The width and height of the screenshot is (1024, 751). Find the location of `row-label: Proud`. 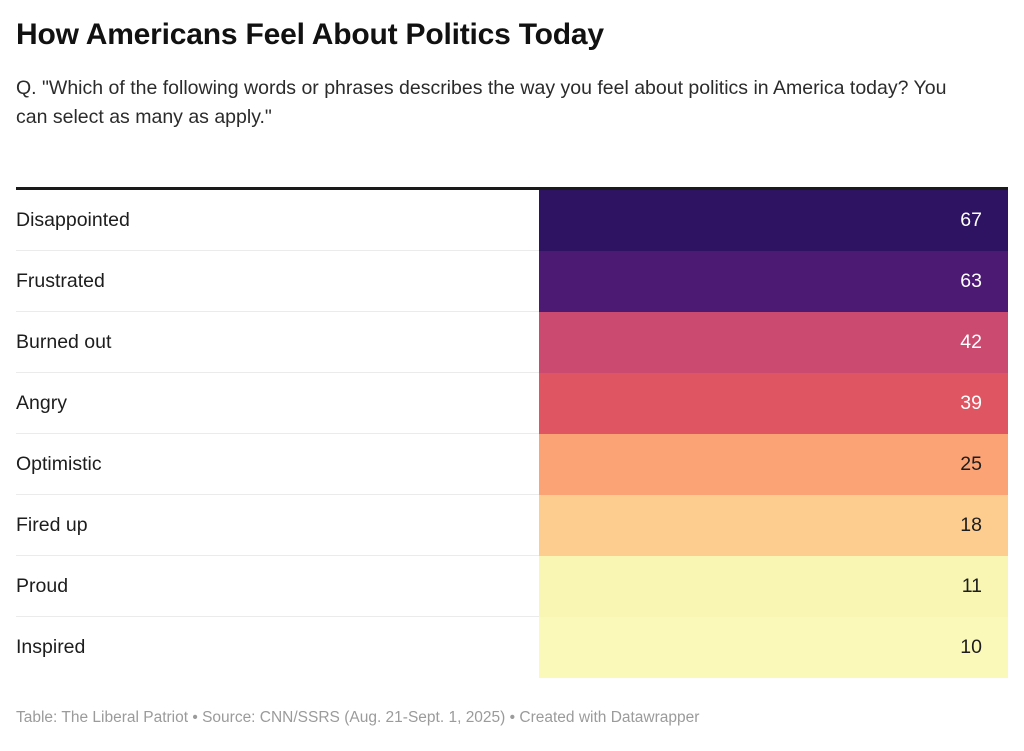

row-label: Proud is located at coordinates (277, 586).